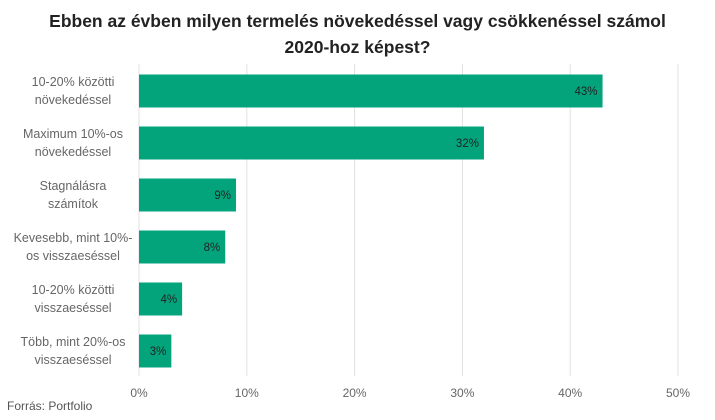 The width and height of the screenshot is (715, 420). I want to click on x-tick-label: 10%, so click(247, 393).